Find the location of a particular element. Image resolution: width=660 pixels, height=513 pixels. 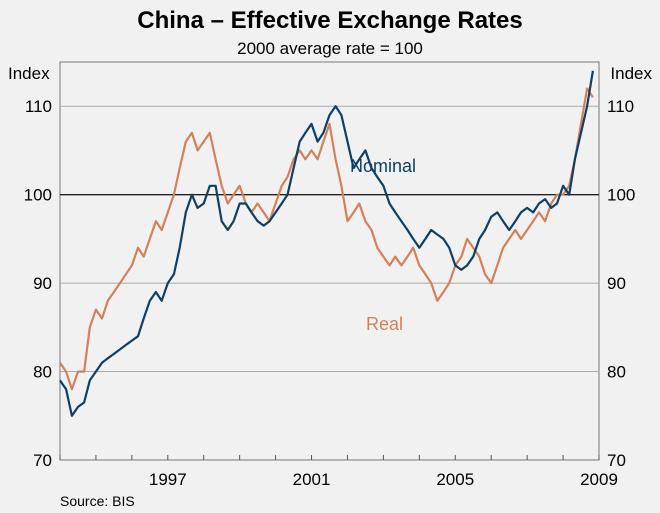

y-axis-right-label: Index is located at coordinates (631, 73).